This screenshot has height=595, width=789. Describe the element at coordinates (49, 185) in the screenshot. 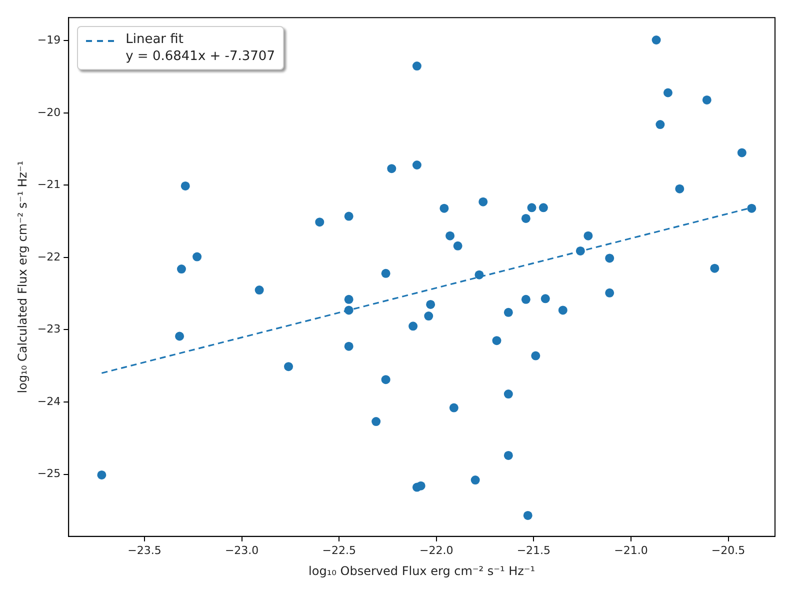

I see `y-tick-label: −21` at that location.